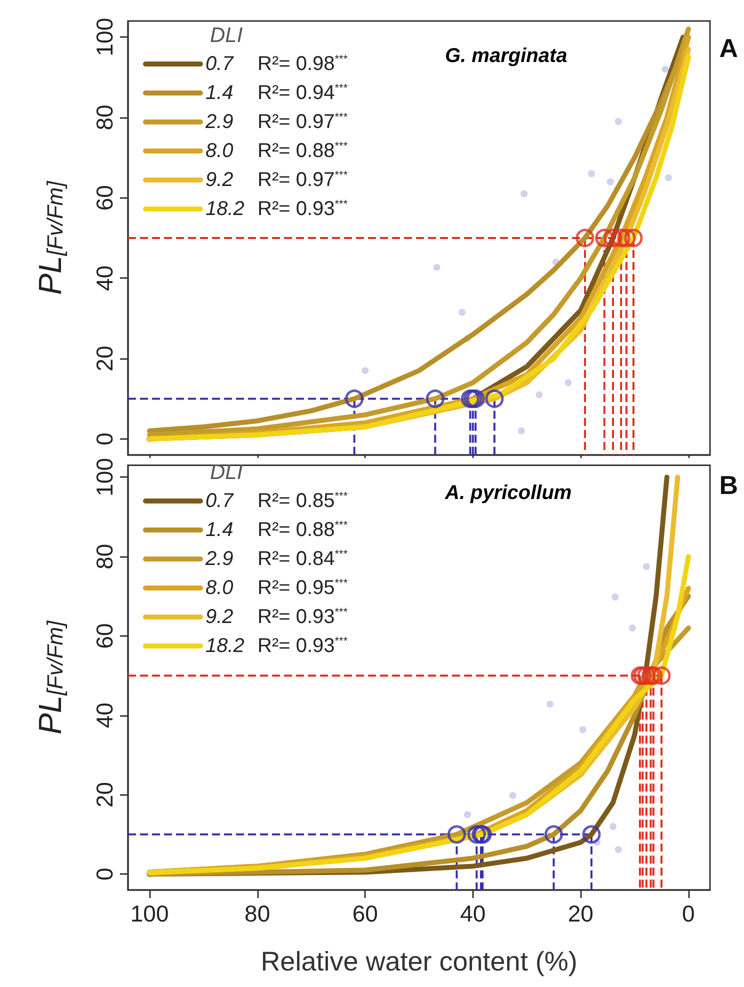 This screenshot has height=987, width=744. What do you see at coordinates (728, 48) in the screenshot?
I see `text: A` at bounding box center [728, 48].